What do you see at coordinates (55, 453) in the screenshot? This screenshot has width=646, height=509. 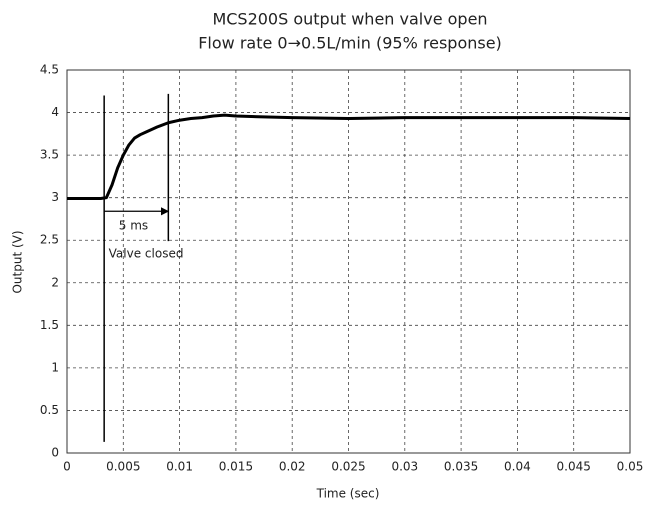 I see `y-tick-label: 0` at bounding box center [55, 453].